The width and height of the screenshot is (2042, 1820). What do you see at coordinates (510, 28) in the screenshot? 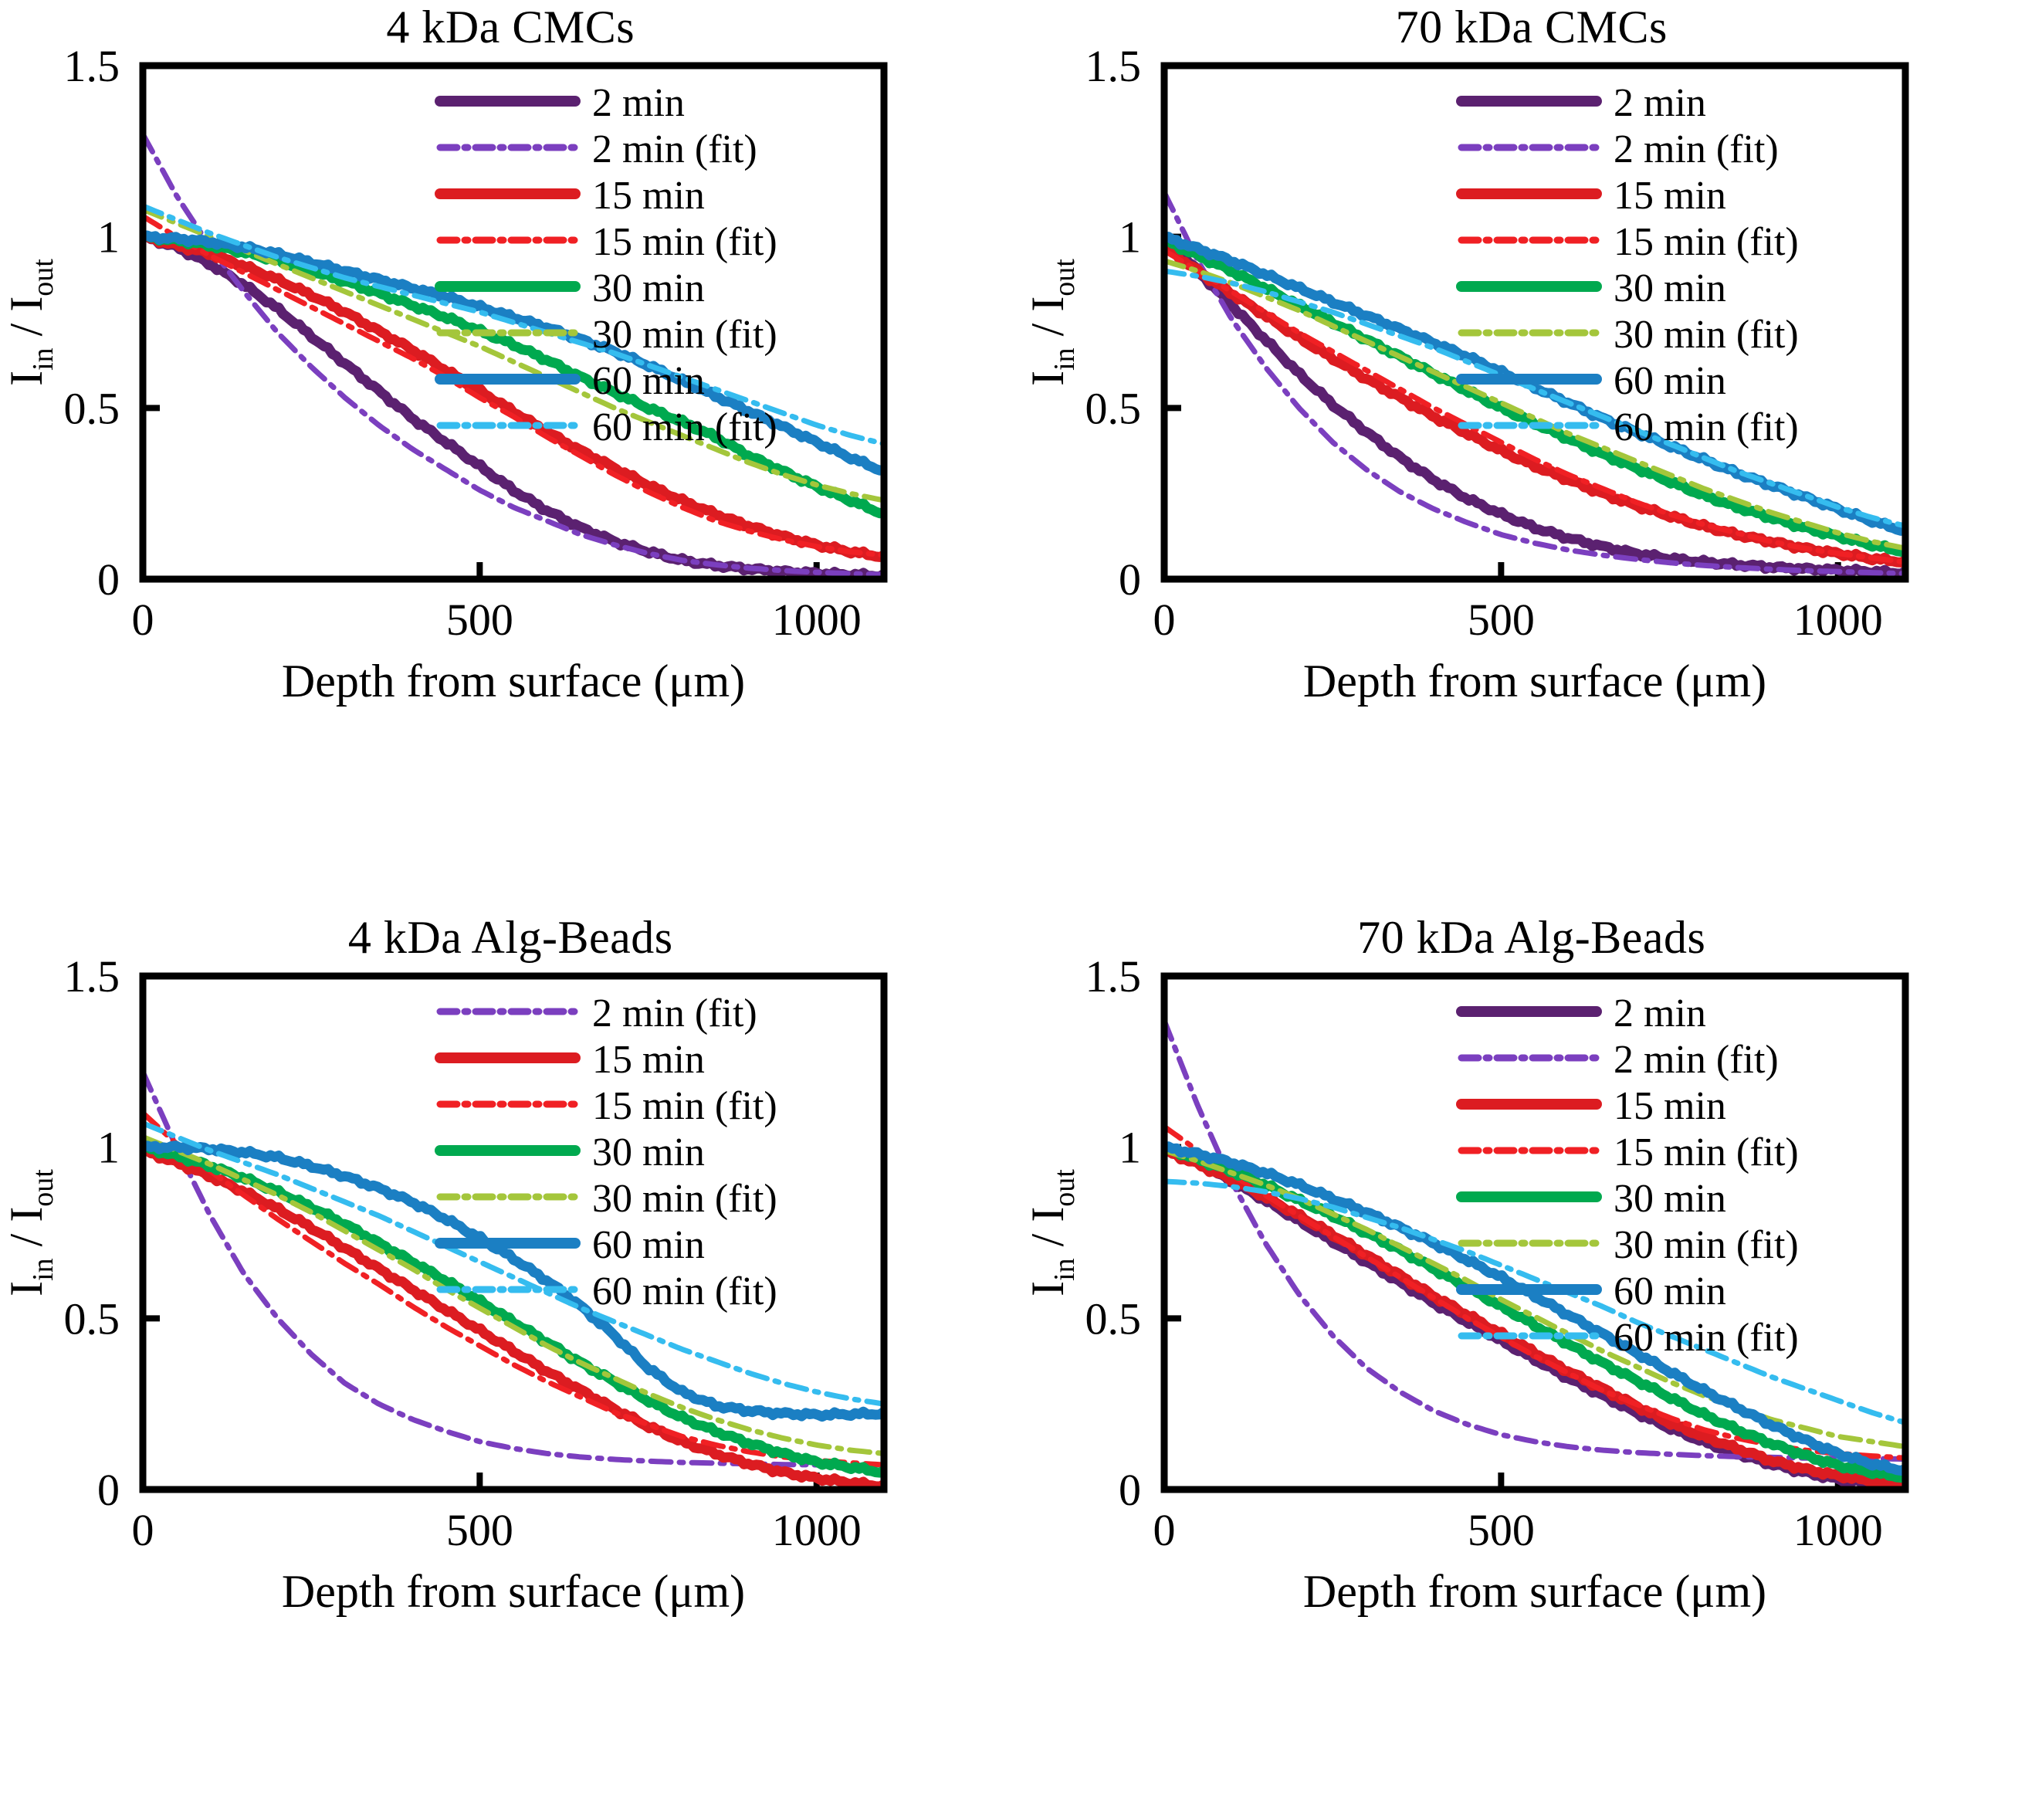
I see `panel-title: 4 kDa CMCs` at bounding box center [510, 28].